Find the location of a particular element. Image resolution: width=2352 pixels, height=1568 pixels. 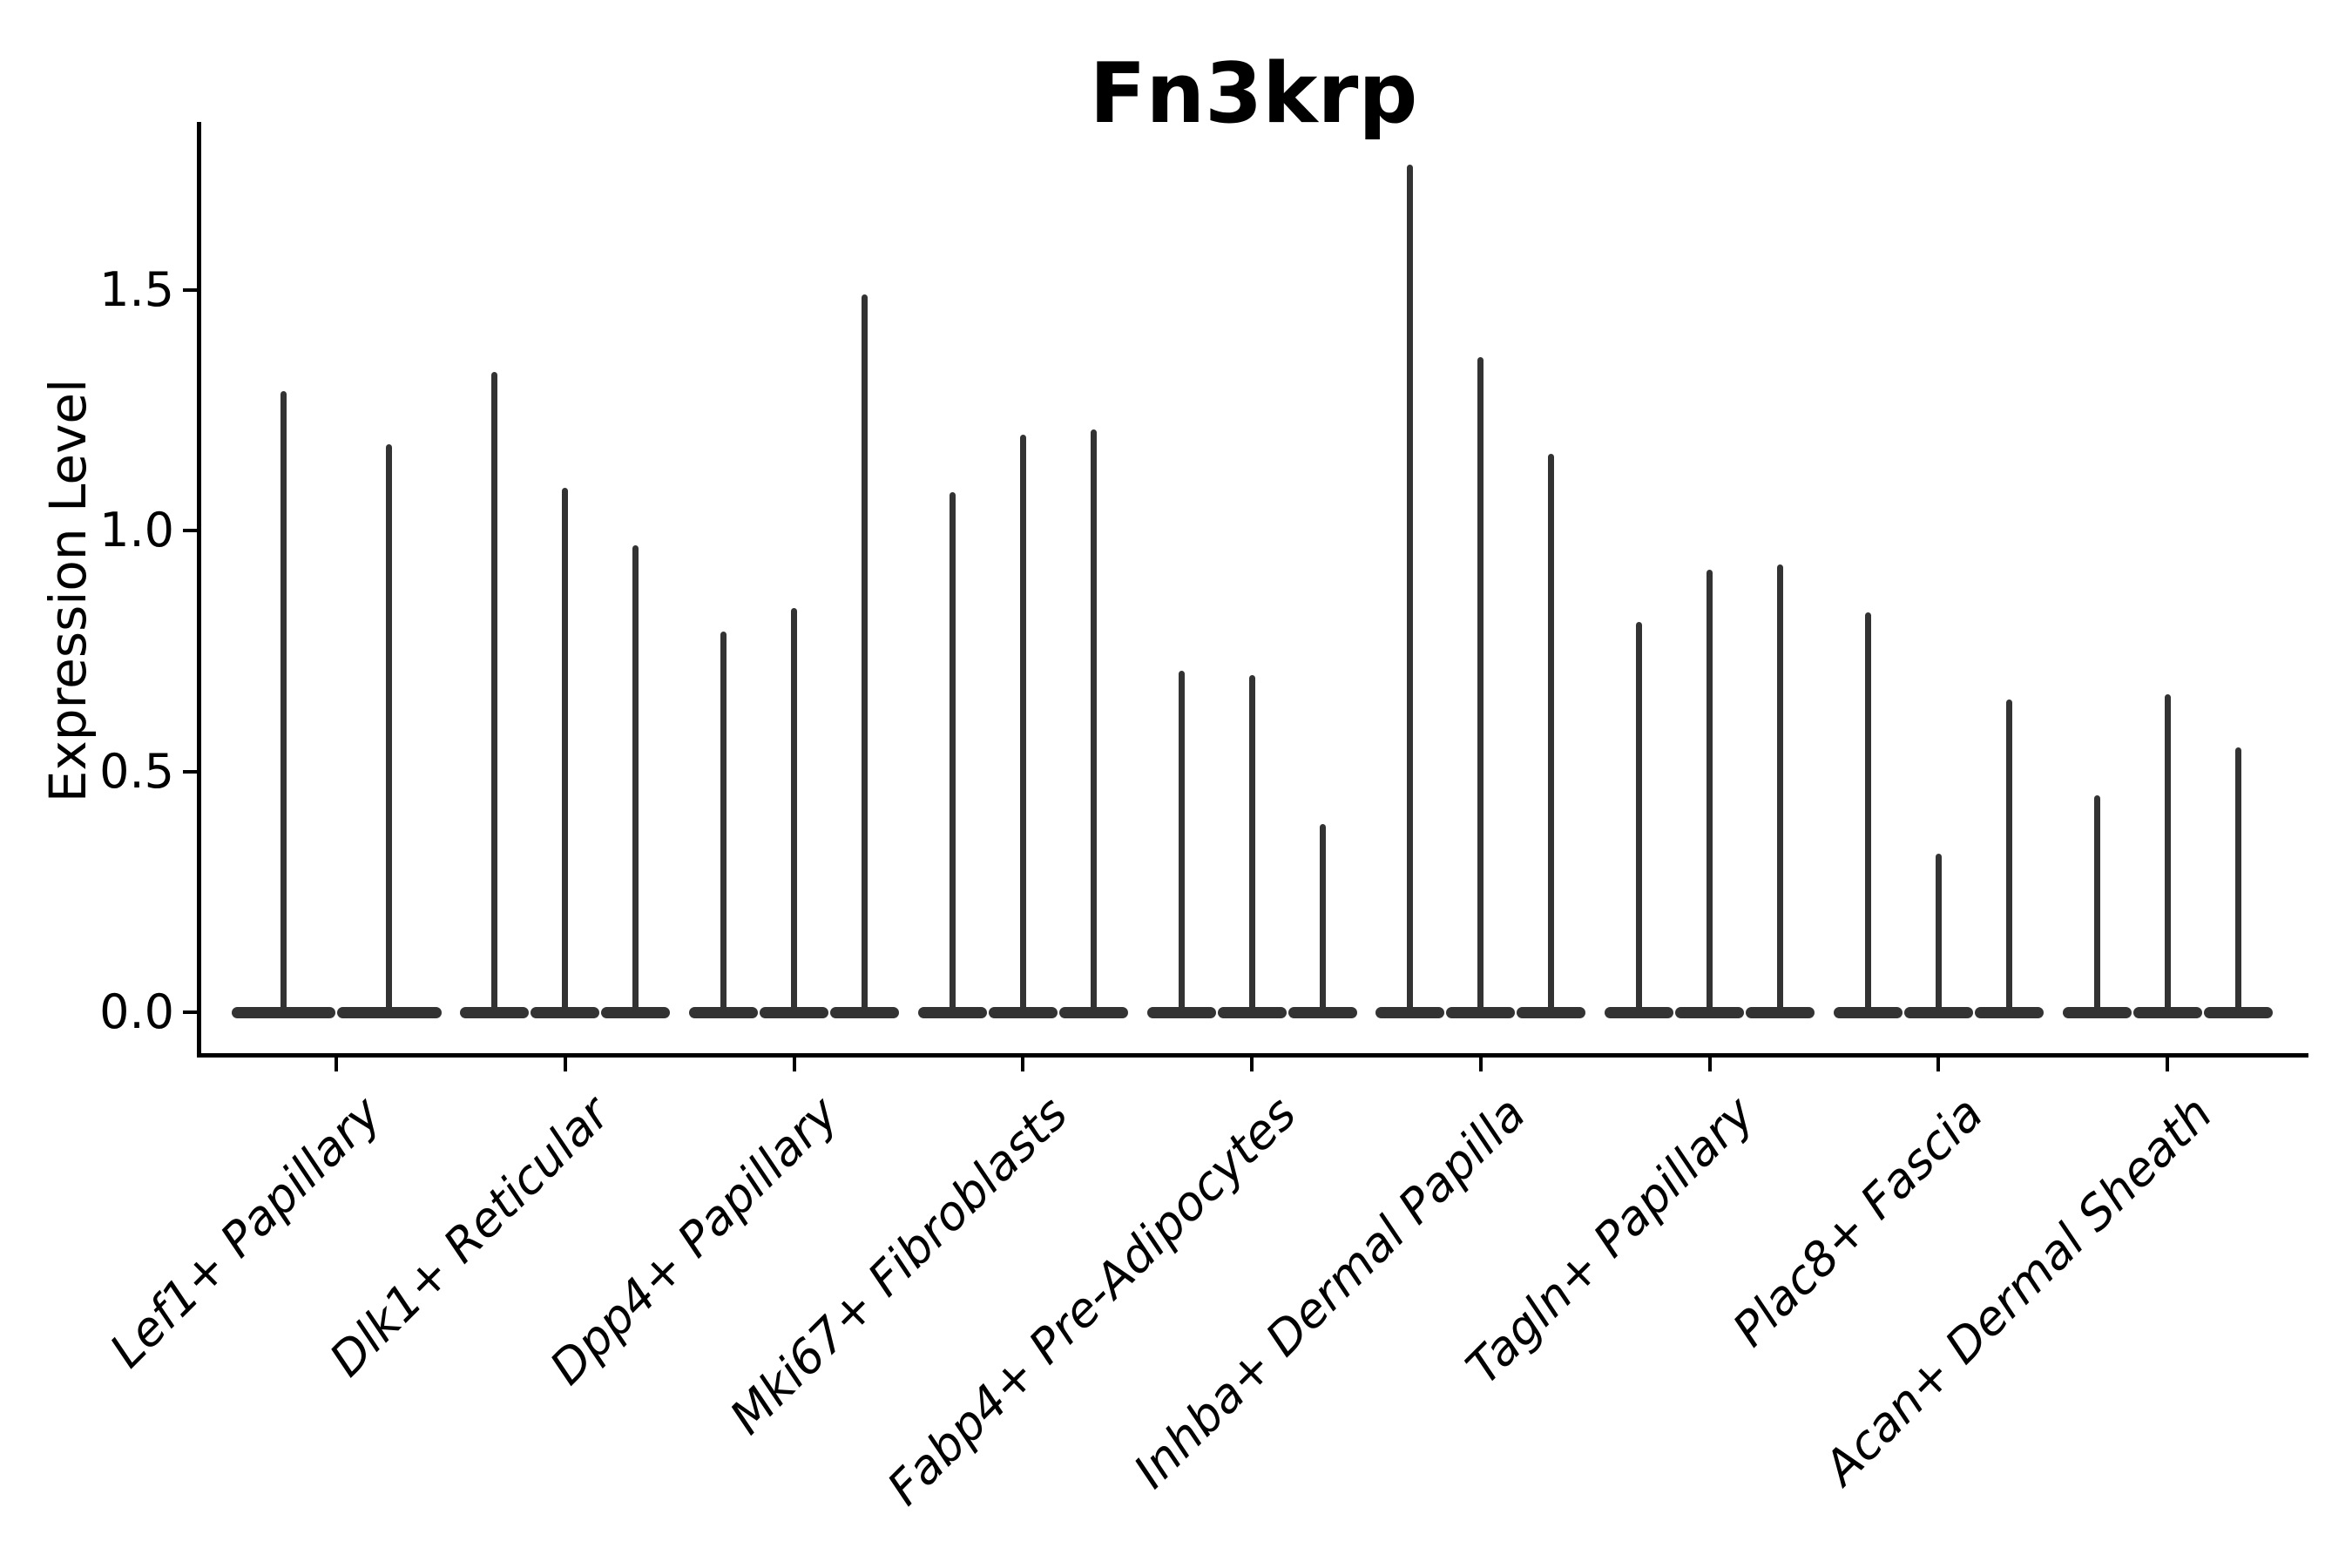

x-tick-label: Fabp4+ Pre-Adipocytes is located at coordinates (1092, 1300).